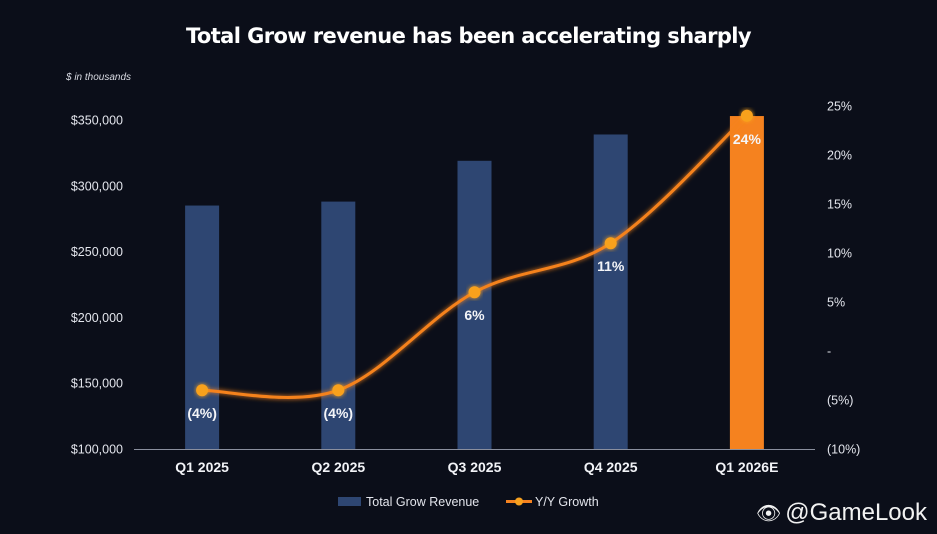 This screenshot has width=937, height=534. Describe the element at coordinates (840, 401) in the screenshot. I see `right-tick-label: (5%)` at that location.